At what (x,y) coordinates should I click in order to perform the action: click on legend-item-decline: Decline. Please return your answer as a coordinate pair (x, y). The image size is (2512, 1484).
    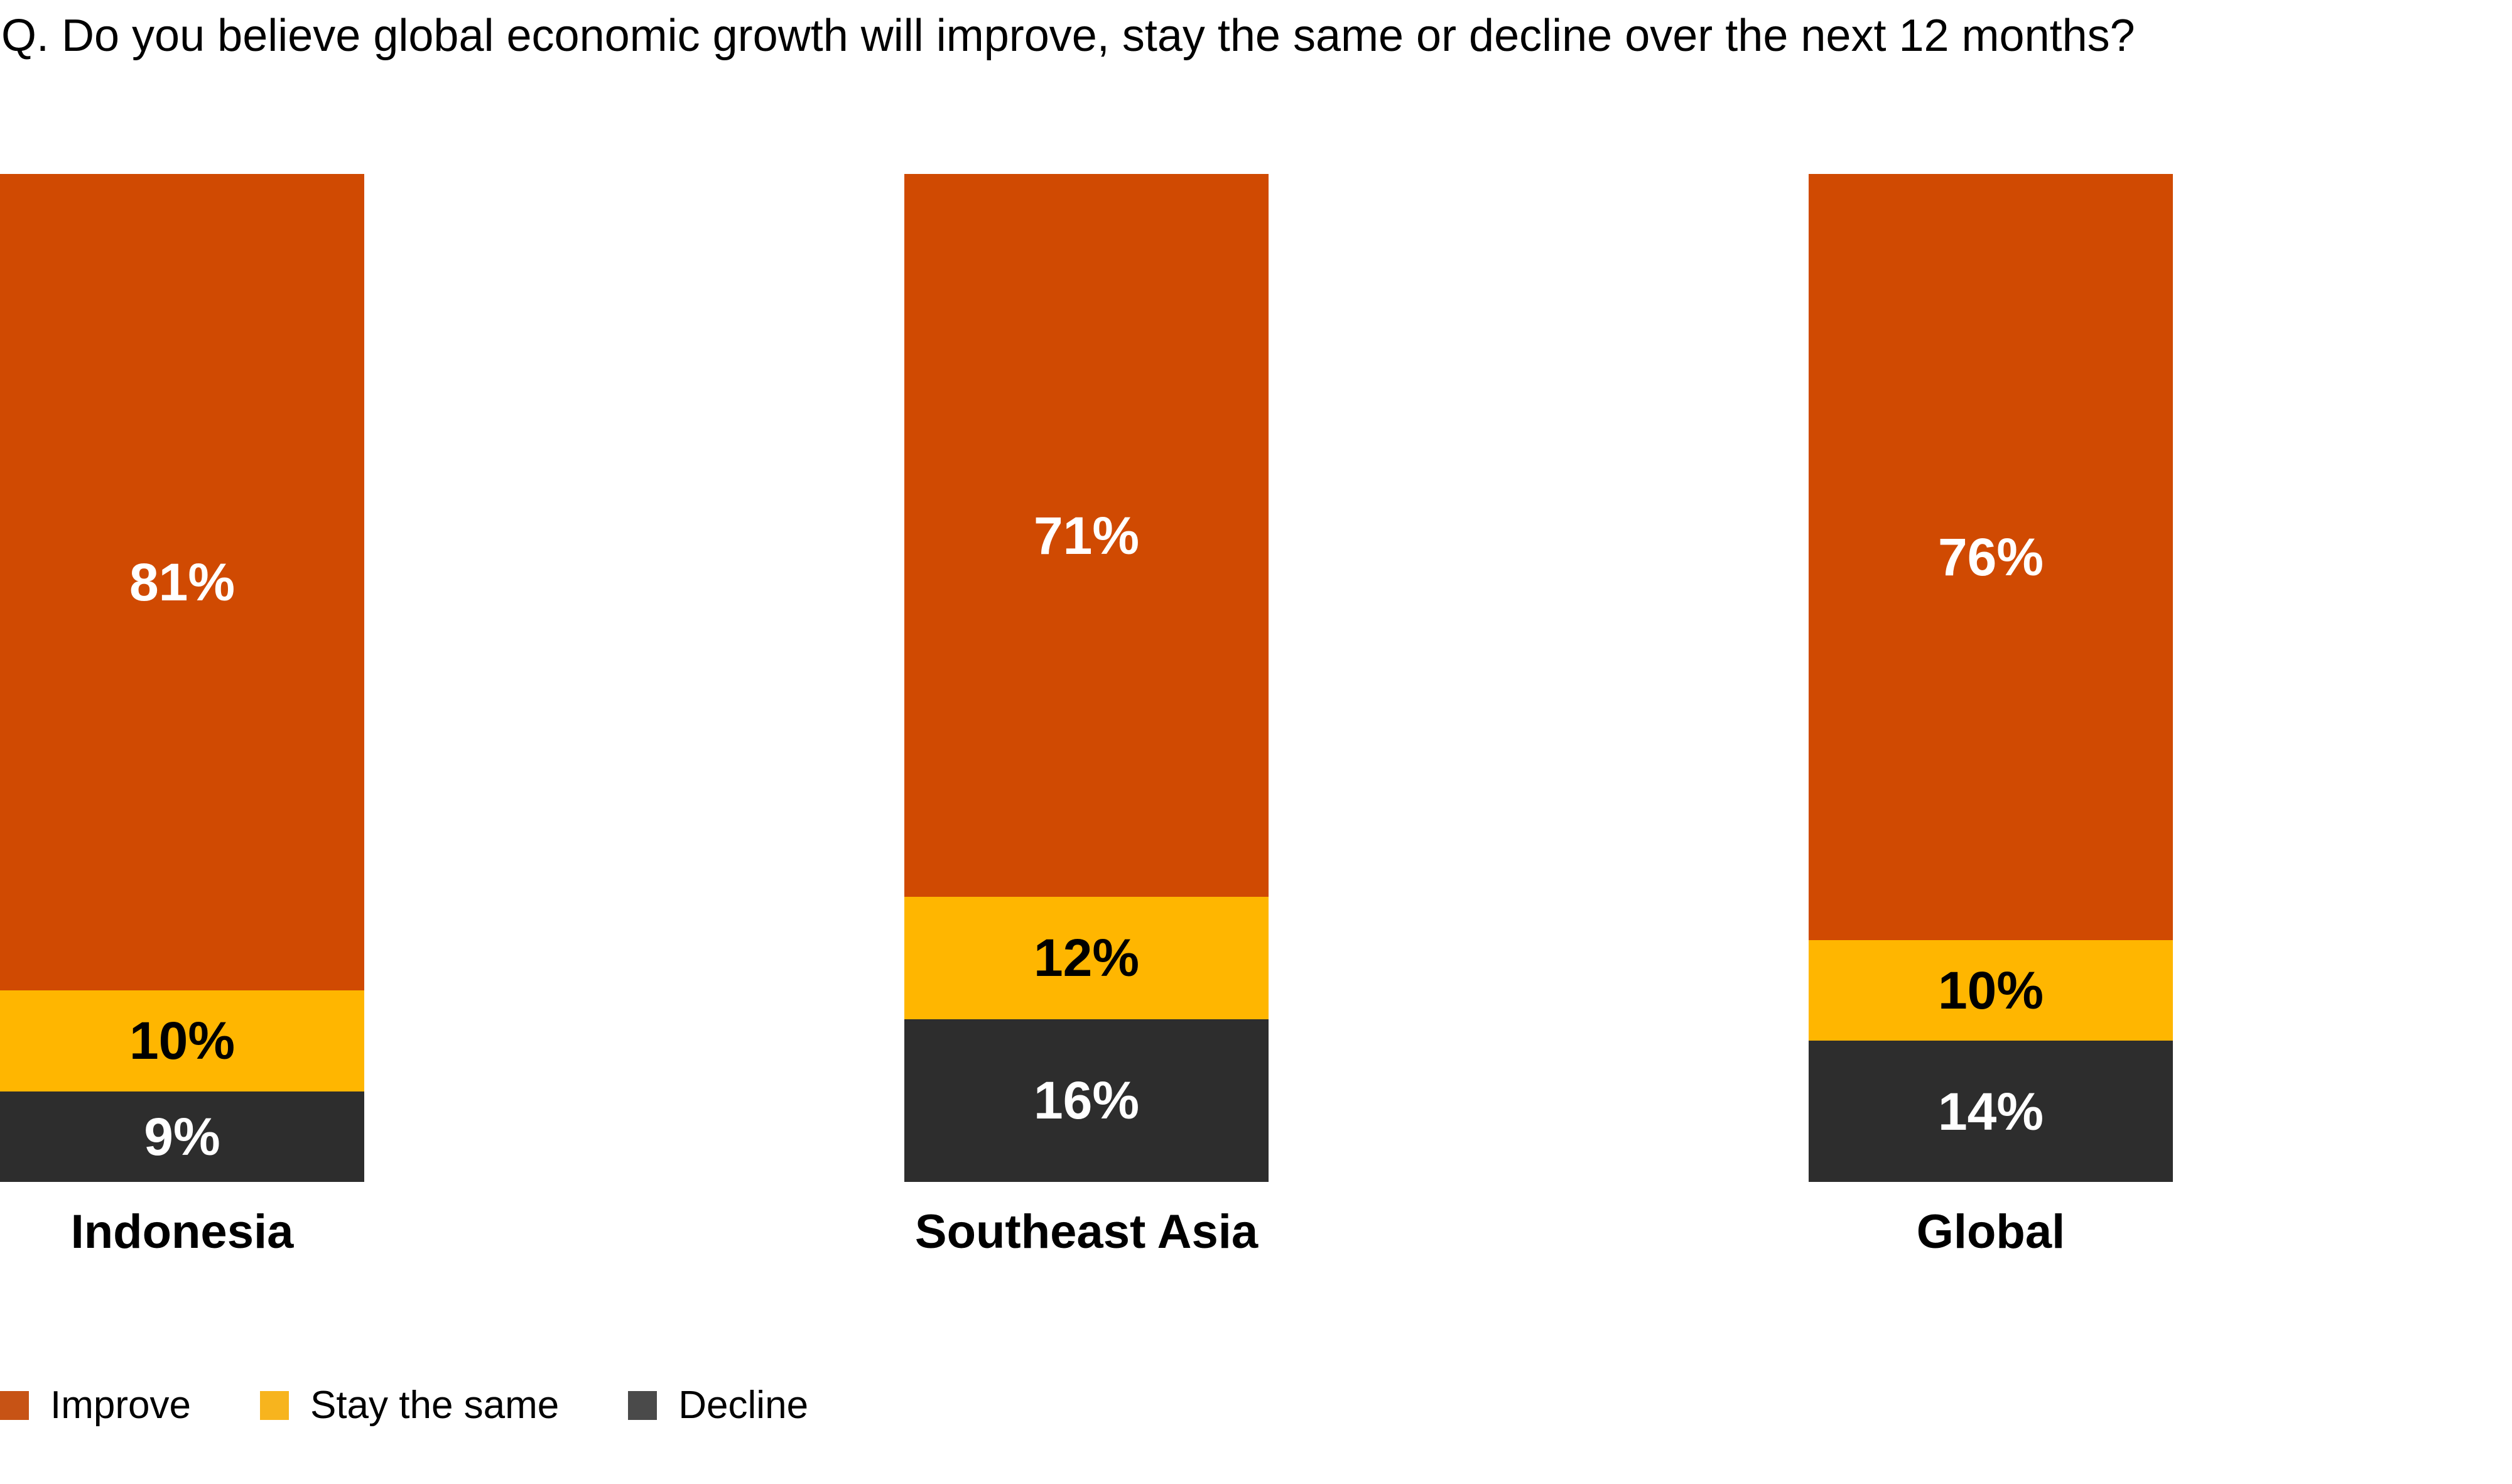
    Looking at the image, I should click on (718, 1405).